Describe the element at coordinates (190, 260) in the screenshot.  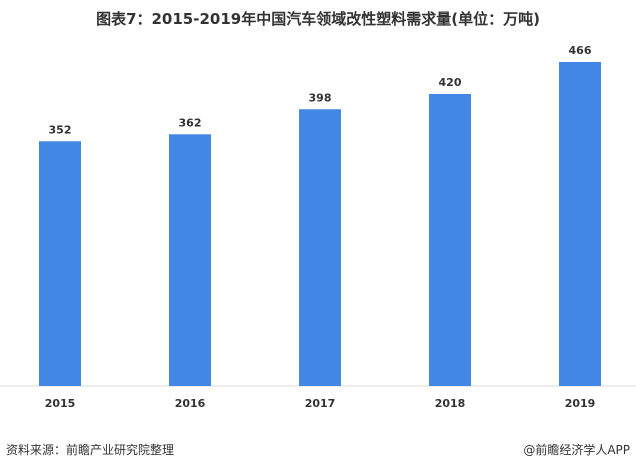
I see `bar-2016` at that location.